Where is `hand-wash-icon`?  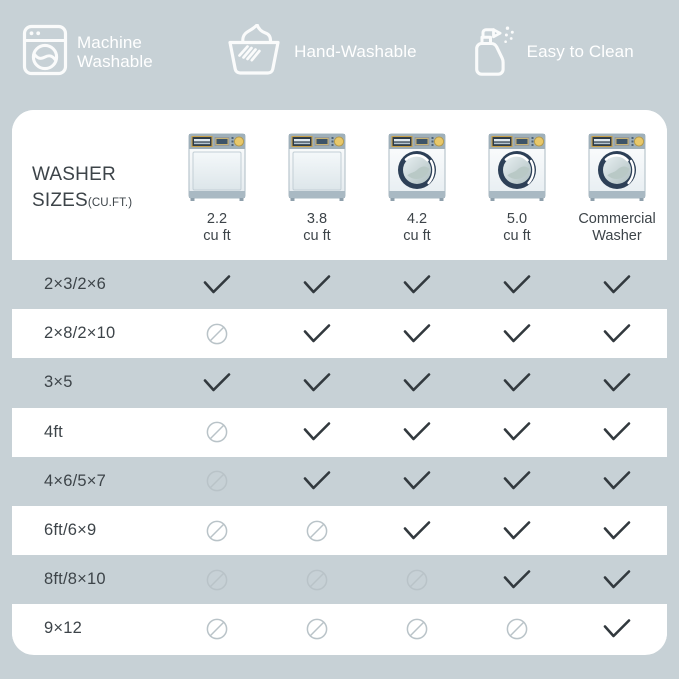 hand-wash-icon is located at coordinates (254, 51).